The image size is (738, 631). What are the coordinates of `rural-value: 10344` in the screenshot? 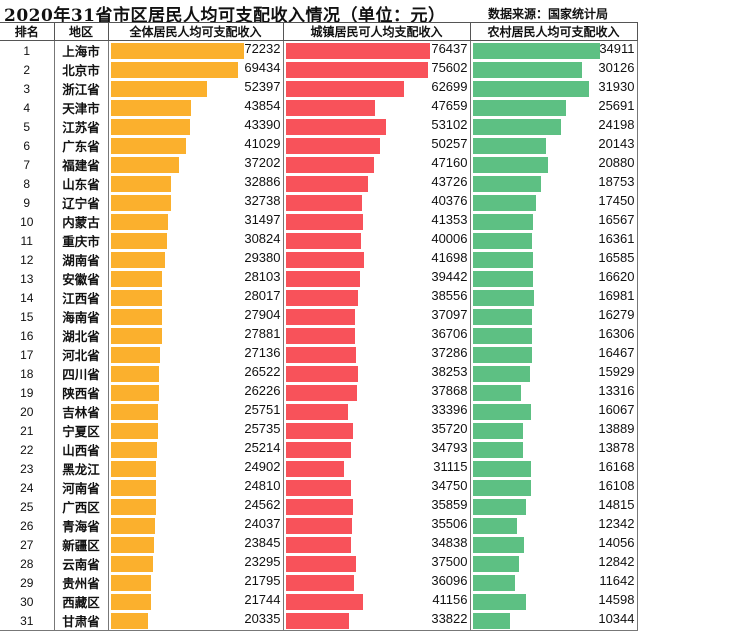 It's located at (616, 618).